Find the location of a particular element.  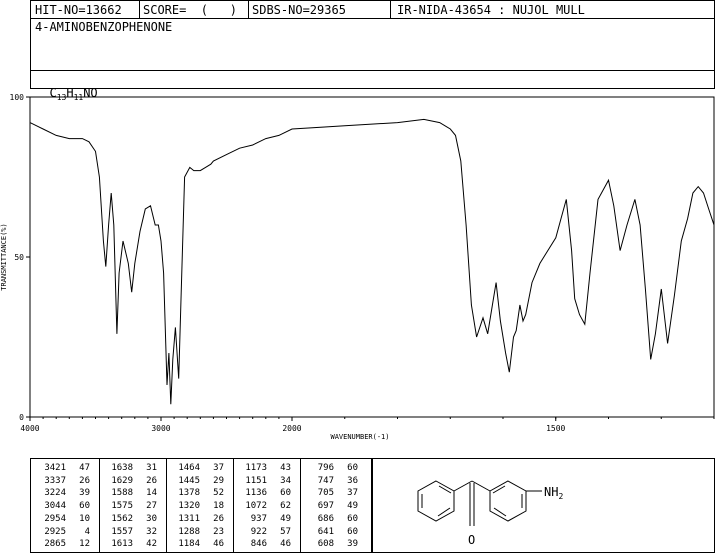

peak-entry: 2954 10 is located at coordinates (64, 519).